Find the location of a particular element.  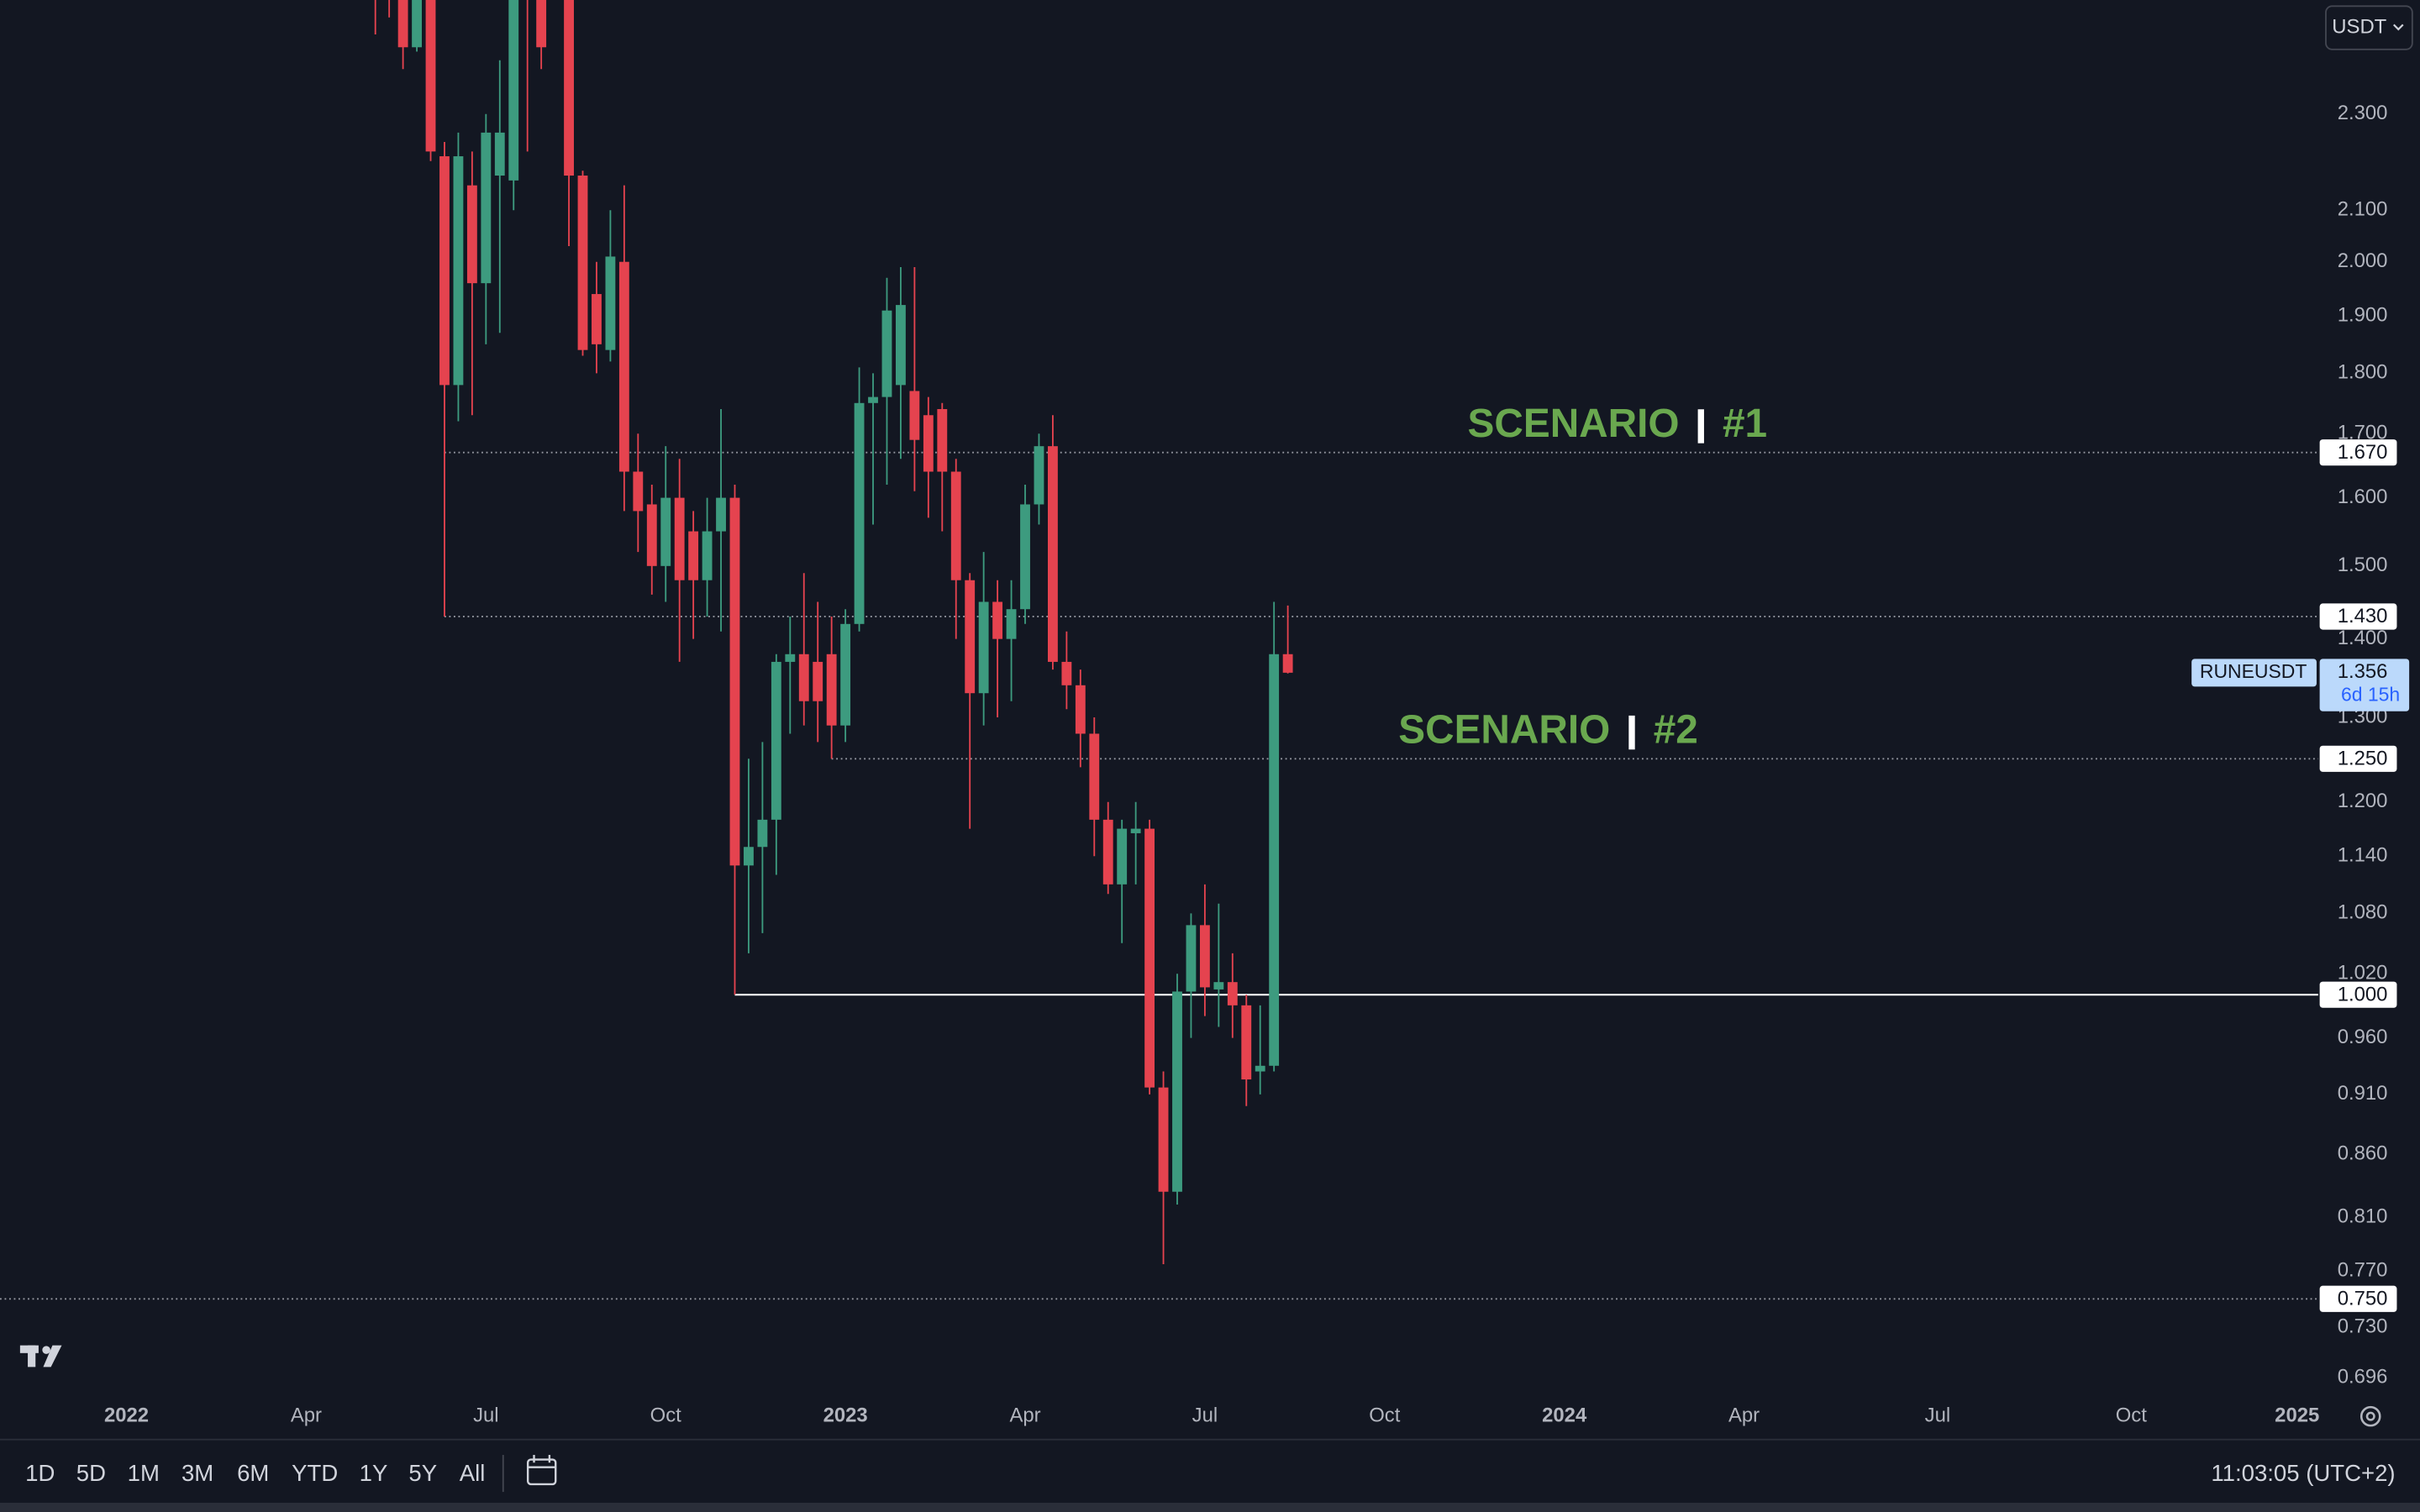

currency-label: USDT is located at coordinates (2359, 26).